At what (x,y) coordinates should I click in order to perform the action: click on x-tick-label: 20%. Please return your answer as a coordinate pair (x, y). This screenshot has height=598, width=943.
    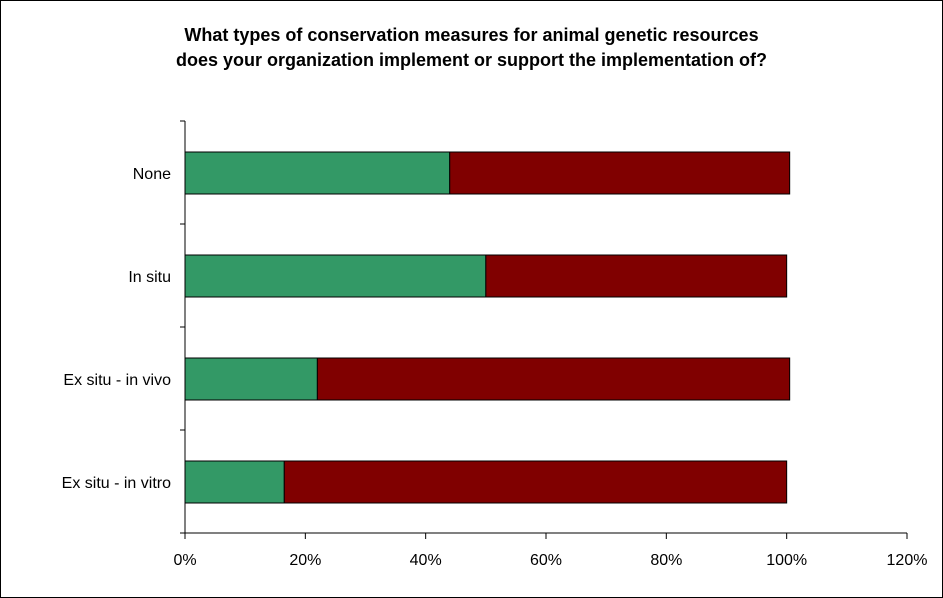
    Looking at the image, I should click on (305, 560).